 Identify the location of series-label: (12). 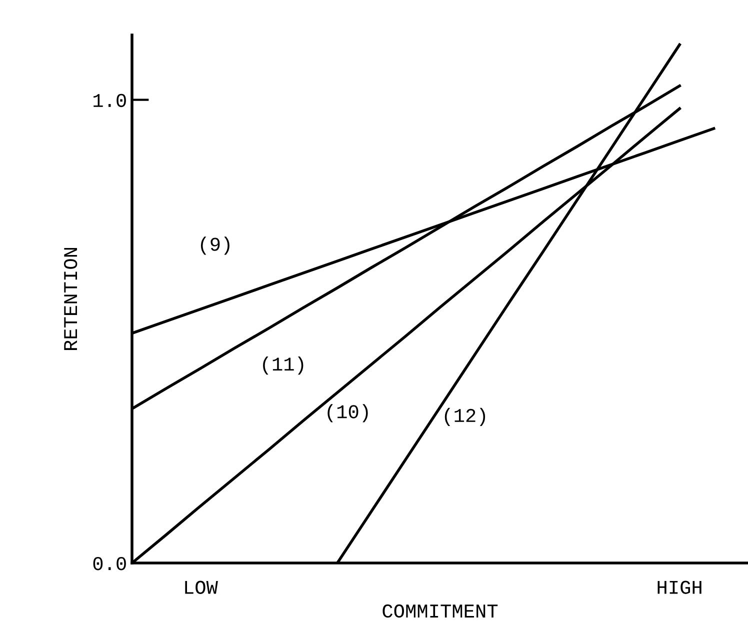
(465, 417).